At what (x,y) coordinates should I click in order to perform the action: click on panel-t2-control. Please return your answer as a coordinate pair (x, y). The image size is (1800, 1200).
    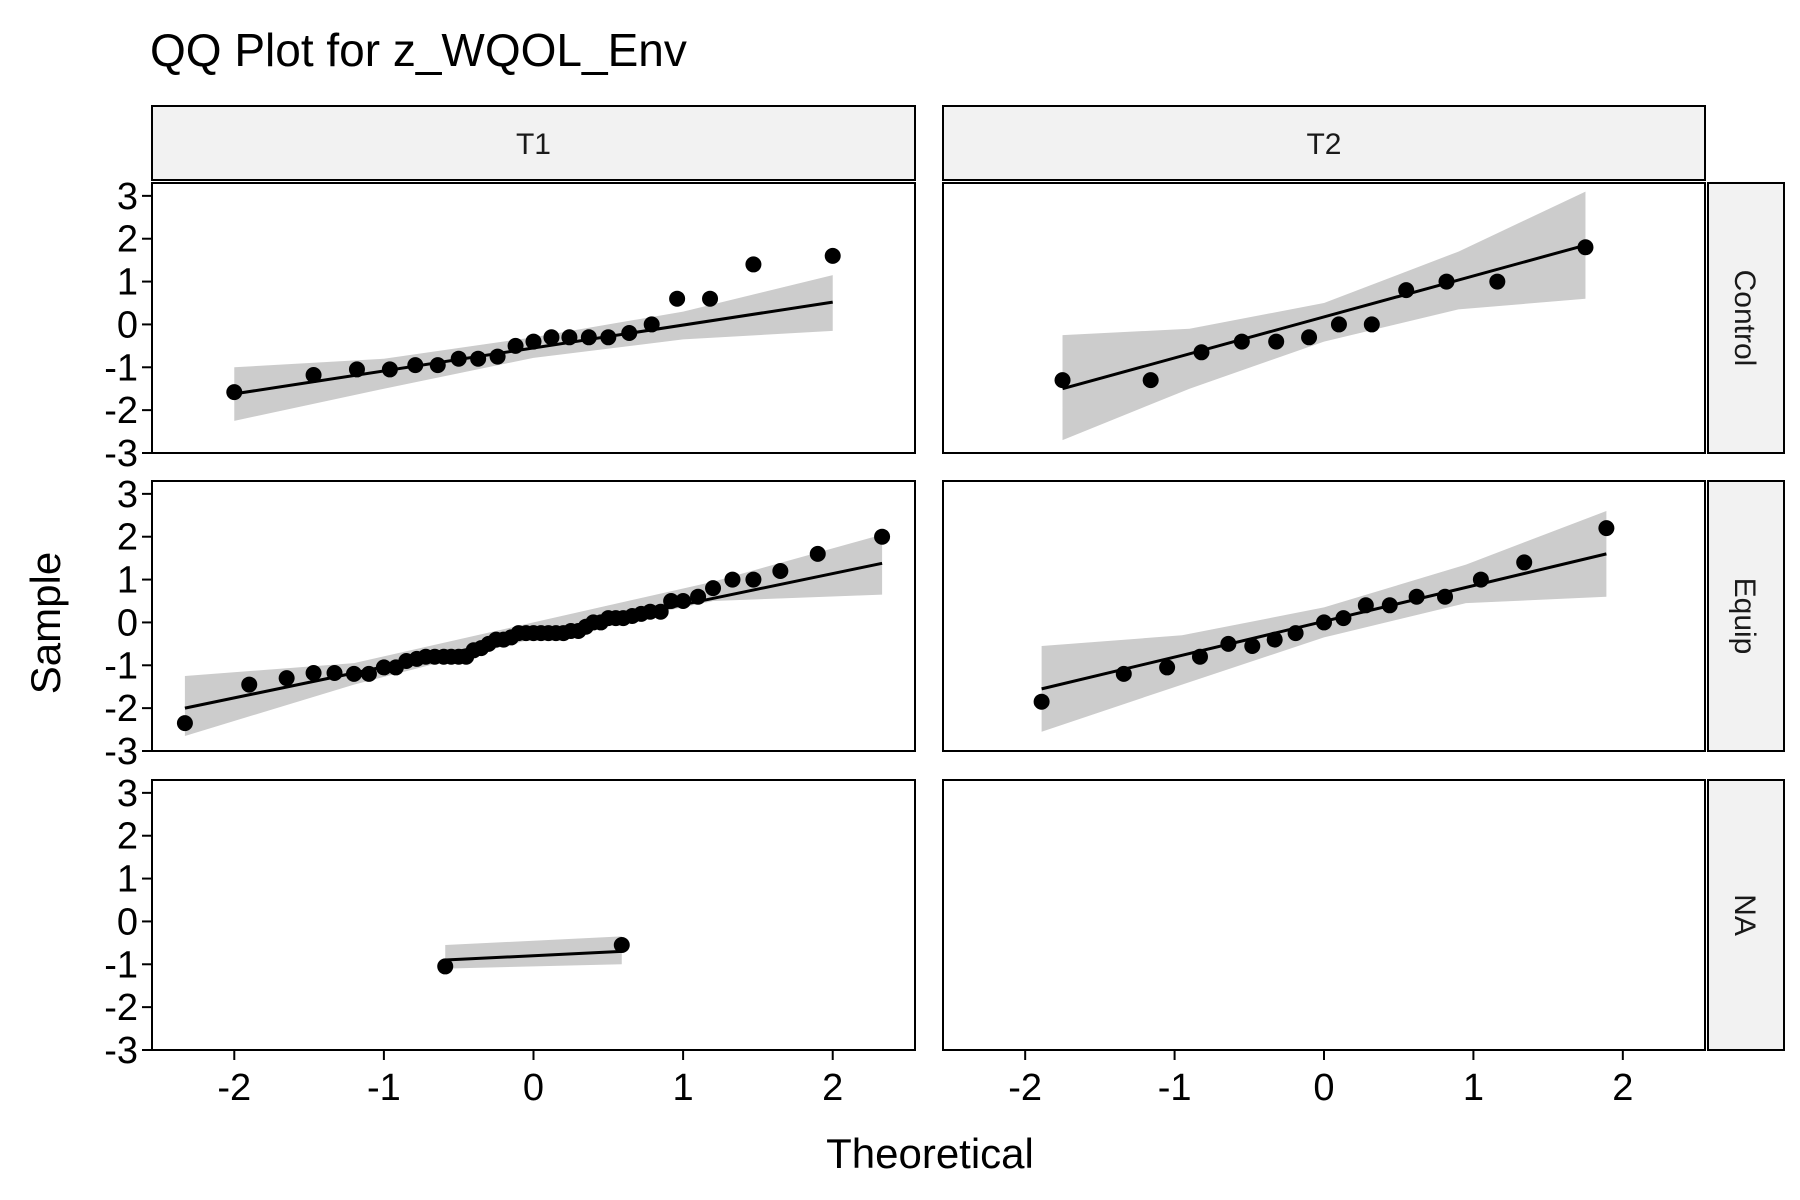
    Looking at the image, I should click on (1324, 318).